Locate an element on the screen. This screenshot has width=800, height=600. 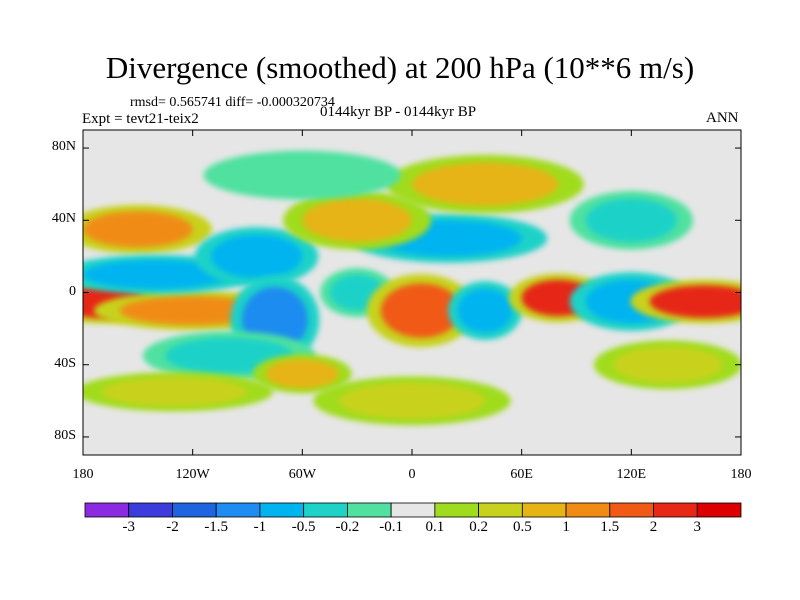
x-tick-label: 60E is located at coordinates (521, 474).